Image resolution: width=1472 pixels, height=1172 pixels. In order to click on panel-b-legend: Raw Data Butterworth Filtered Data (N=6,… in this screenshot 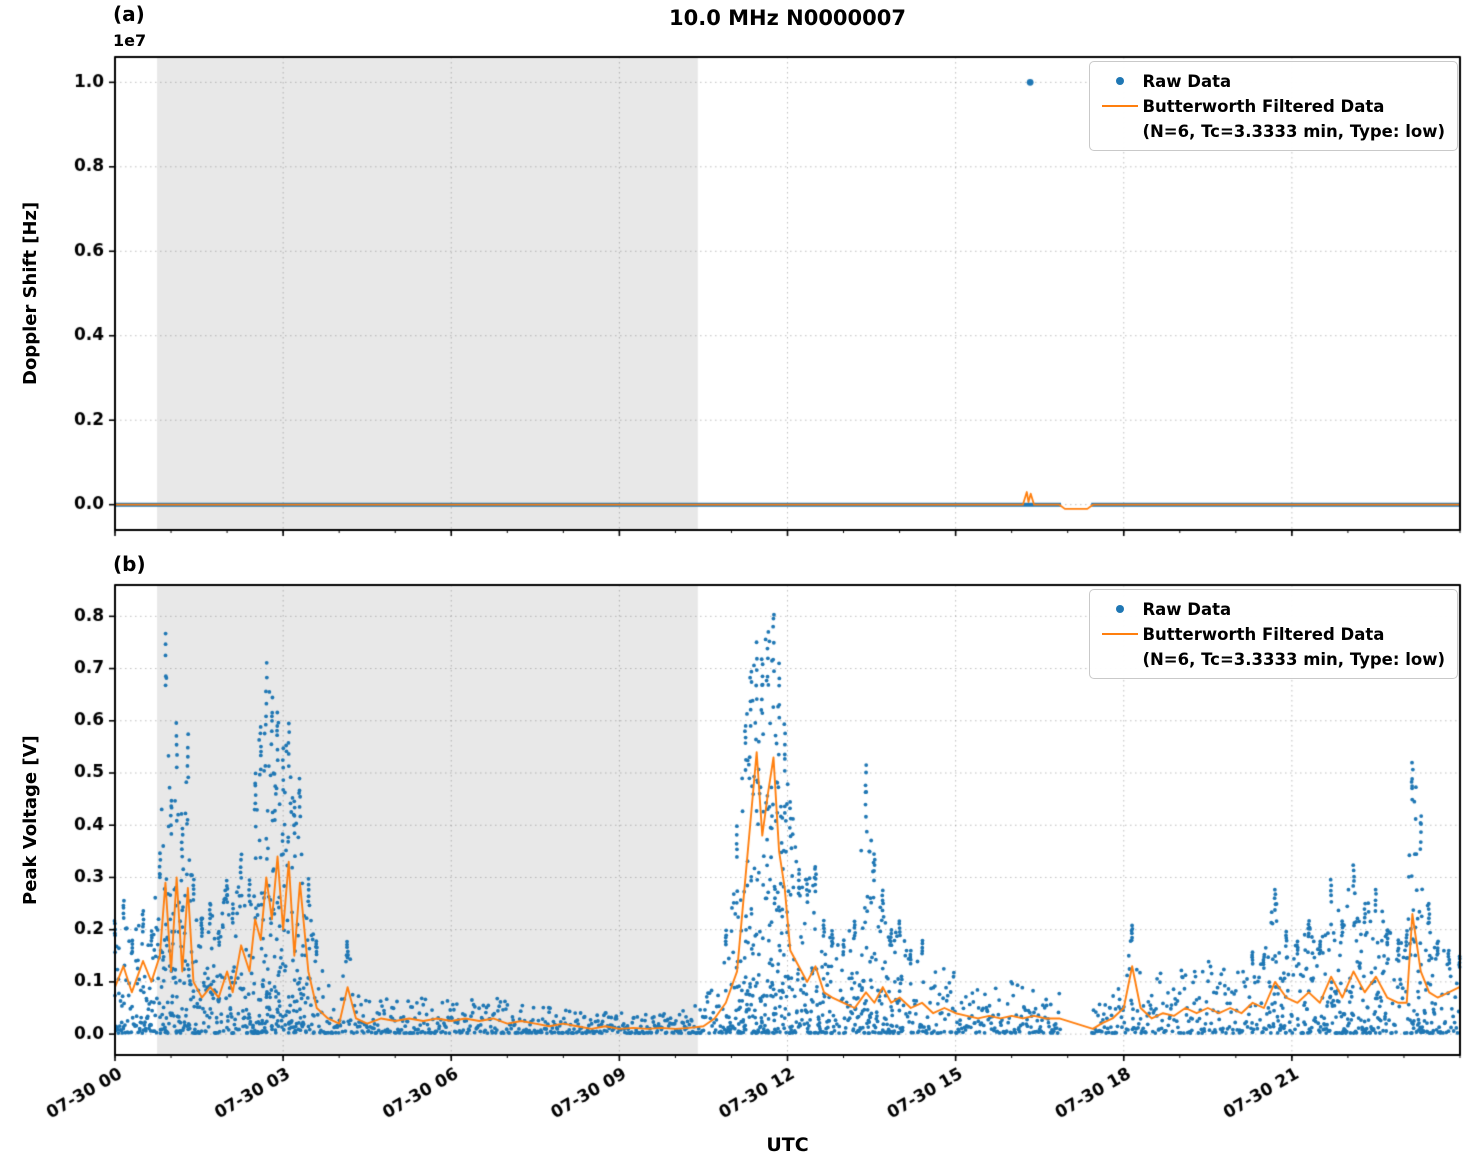, I will do `click(1273, 634)`.